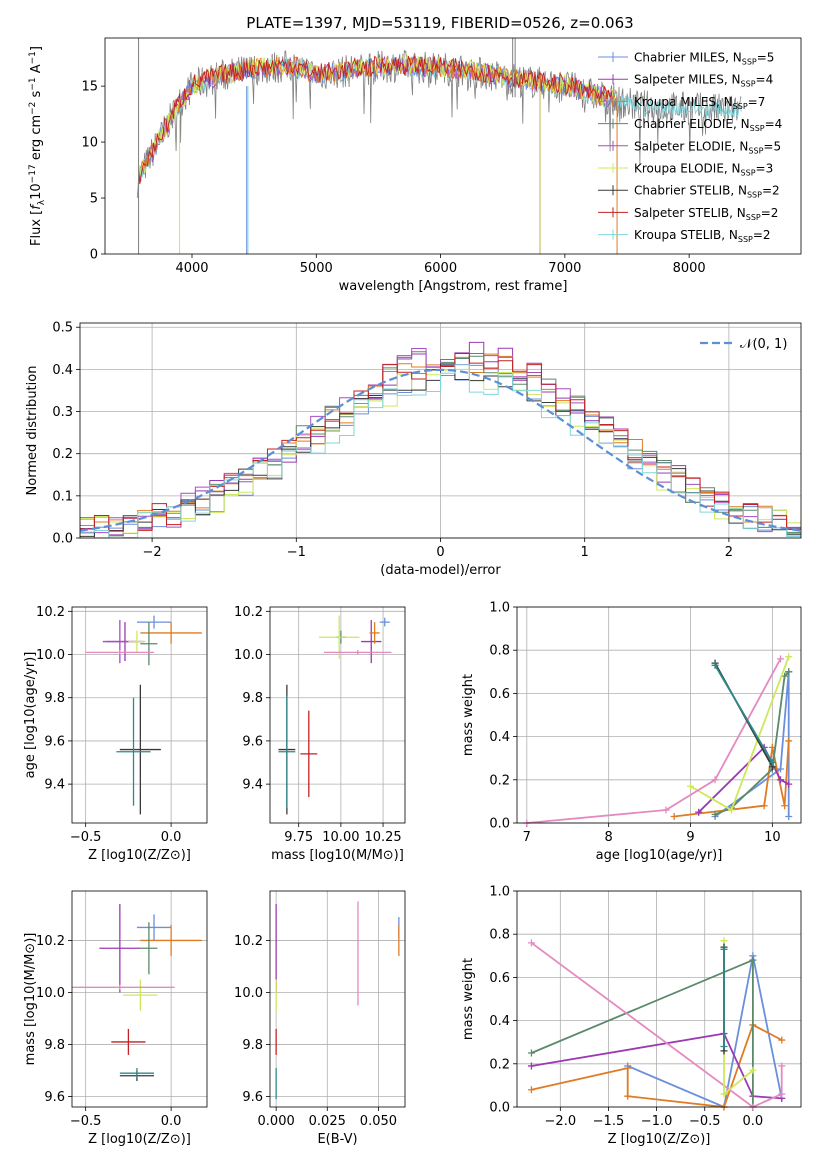 The width and height of the screenshot is (819, 1174). Describe the element at coordinates (763, 344) in the screenshot. I see `legend-label: 𝒩(0, 1)` at that location.